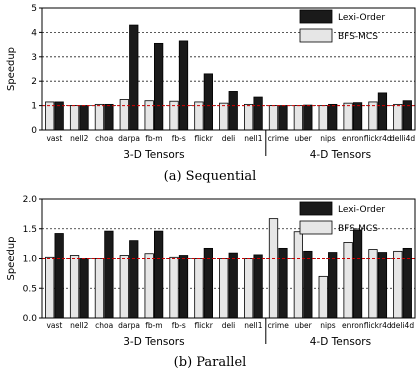  Describe the element at coordinates (179, 325) in the screenshot. I see `category-label: fb-s` at that location.